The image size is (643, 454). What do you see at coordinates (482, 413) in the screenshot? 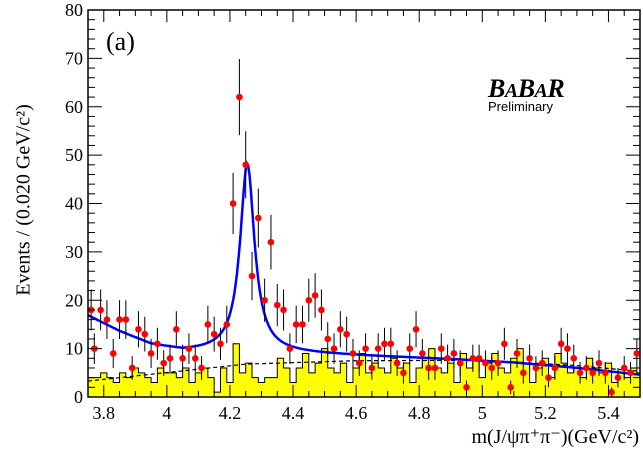
I see `x-tick-label: 5` at bounding box center [482, 413].